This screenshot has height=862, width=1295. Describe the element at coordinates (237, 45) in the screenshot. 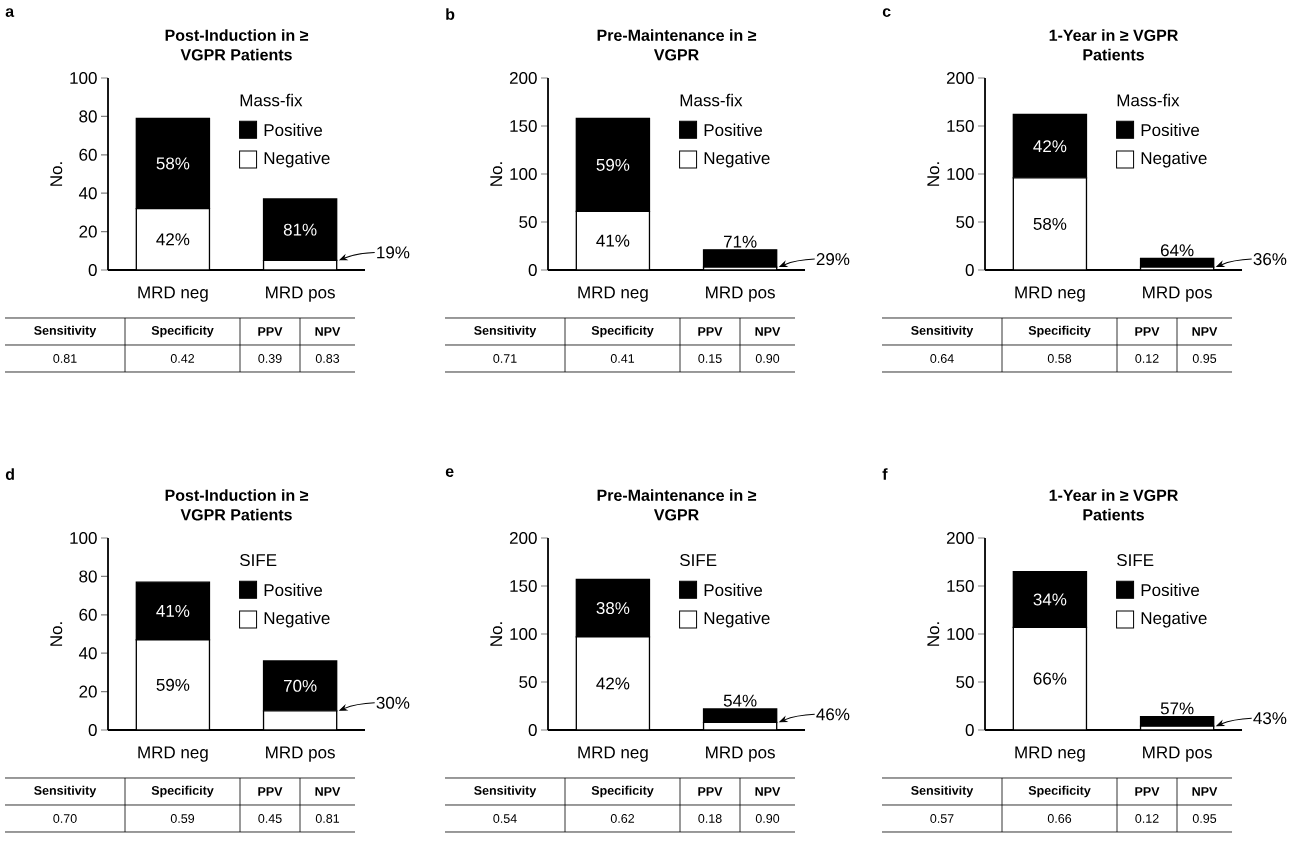

I see `chart-title: Post-Induction in ≥ VGPR Patients` at that location.